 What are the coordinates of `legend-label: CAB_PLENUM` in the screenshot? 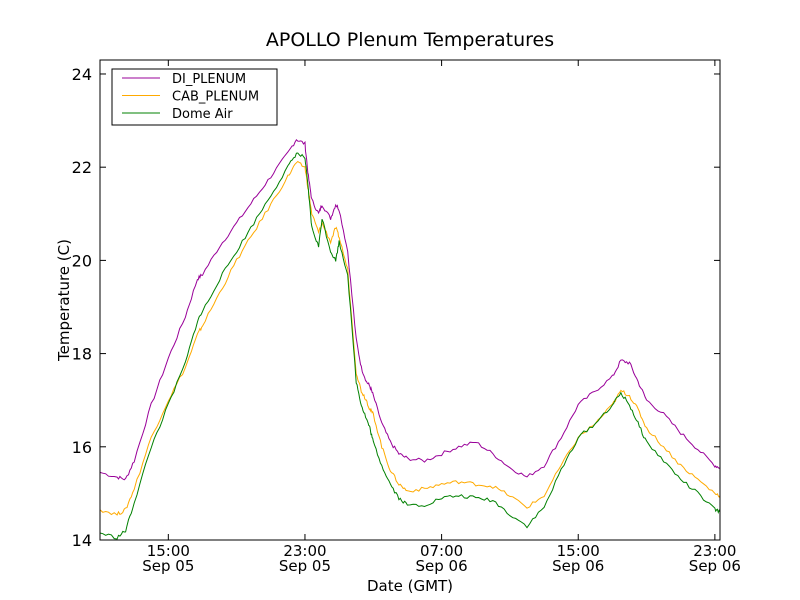 It's located at (215, 97).